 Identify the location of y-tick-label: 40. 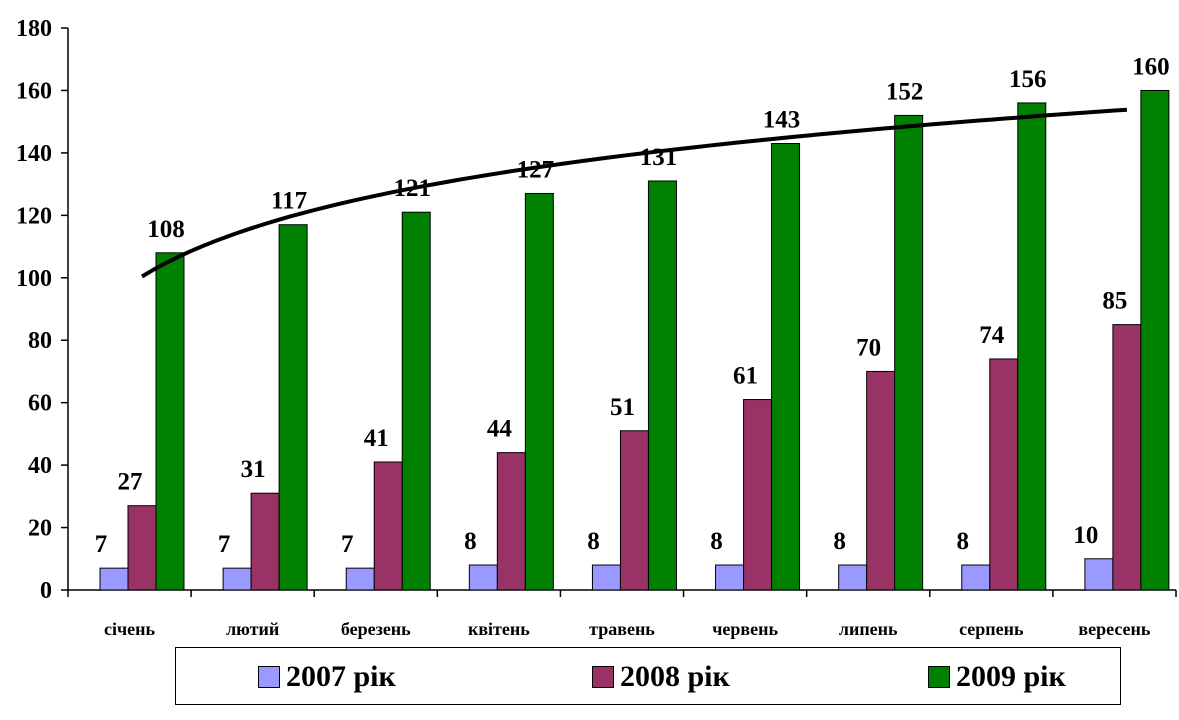
(40, 466).